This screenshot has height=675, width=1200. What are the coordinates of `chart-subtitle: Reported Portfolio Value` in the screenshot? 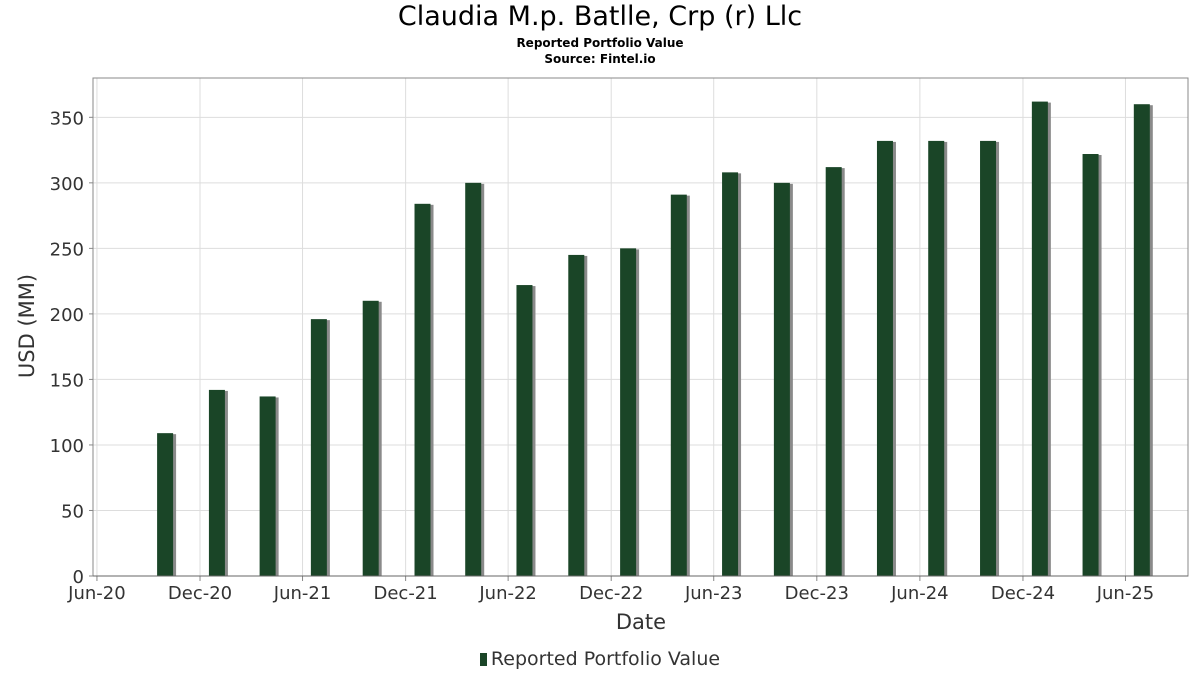 It's located at (600, 43).